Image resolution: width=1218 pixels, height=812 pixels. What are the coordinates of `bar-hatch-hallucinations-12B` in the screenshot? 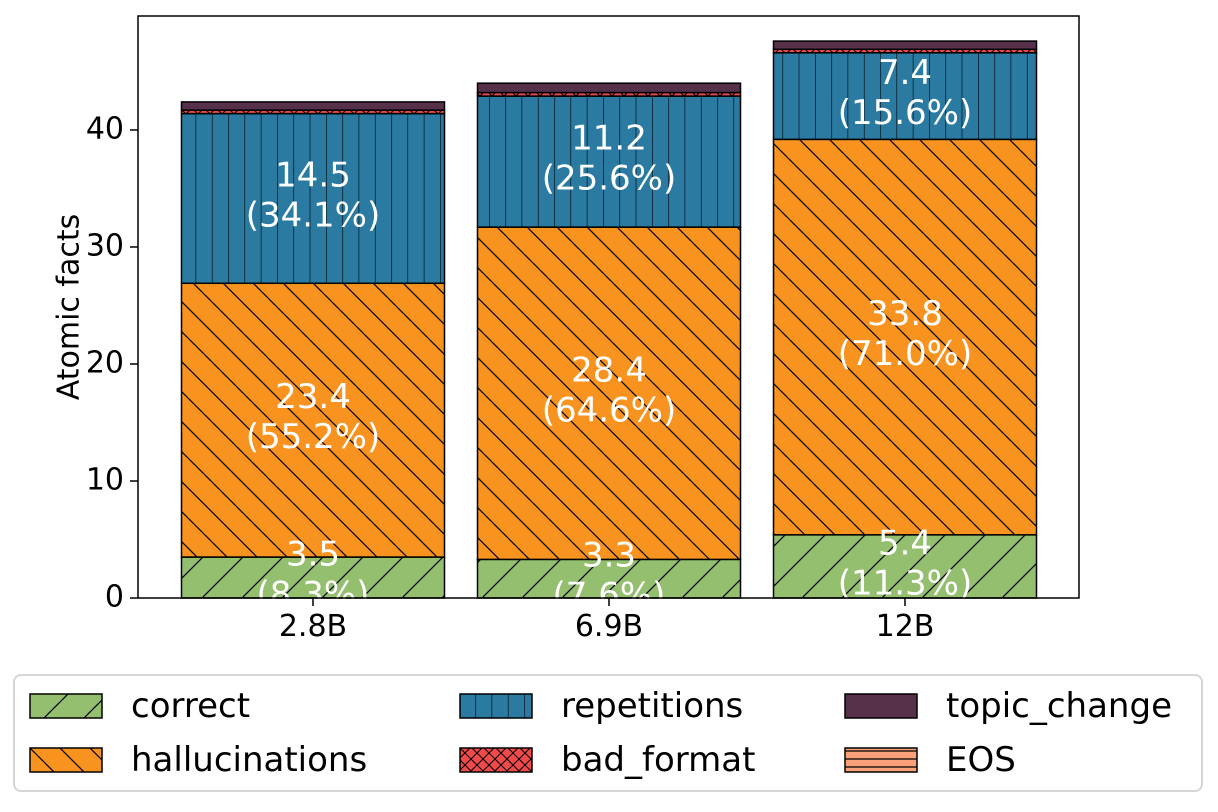 It's located at (905, 337).